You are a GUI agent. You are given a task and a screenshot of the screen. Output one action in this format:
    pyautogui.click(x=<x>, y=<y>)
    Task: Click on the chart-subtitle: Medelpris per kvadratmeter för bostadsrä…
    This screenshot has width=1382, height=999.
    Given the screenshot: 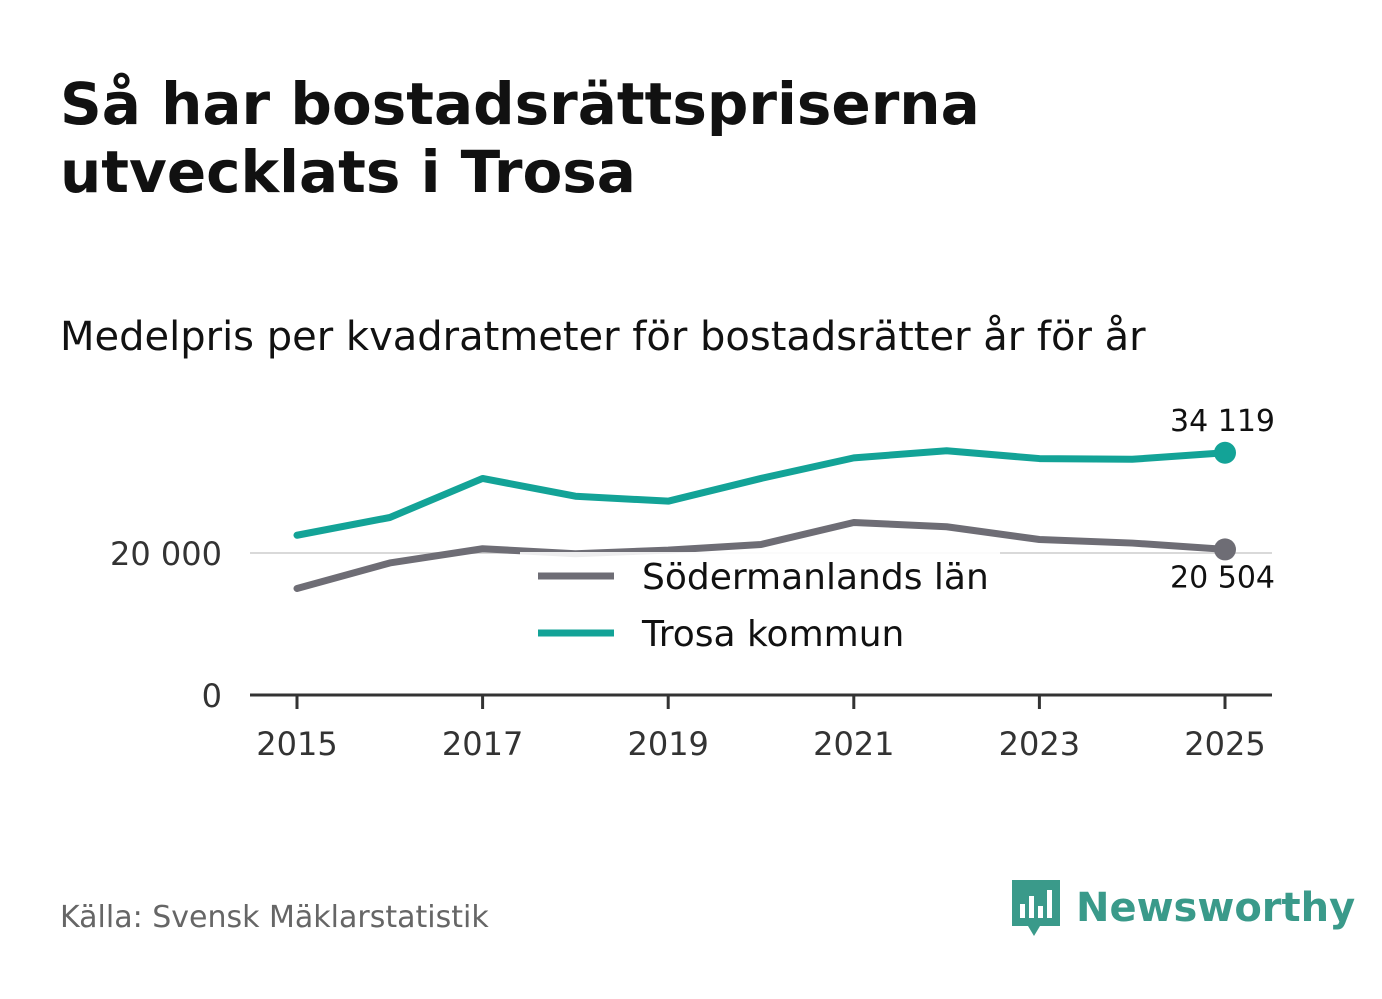 What is the action you would take?
    pyautogui.click(x=603, y=337)
    